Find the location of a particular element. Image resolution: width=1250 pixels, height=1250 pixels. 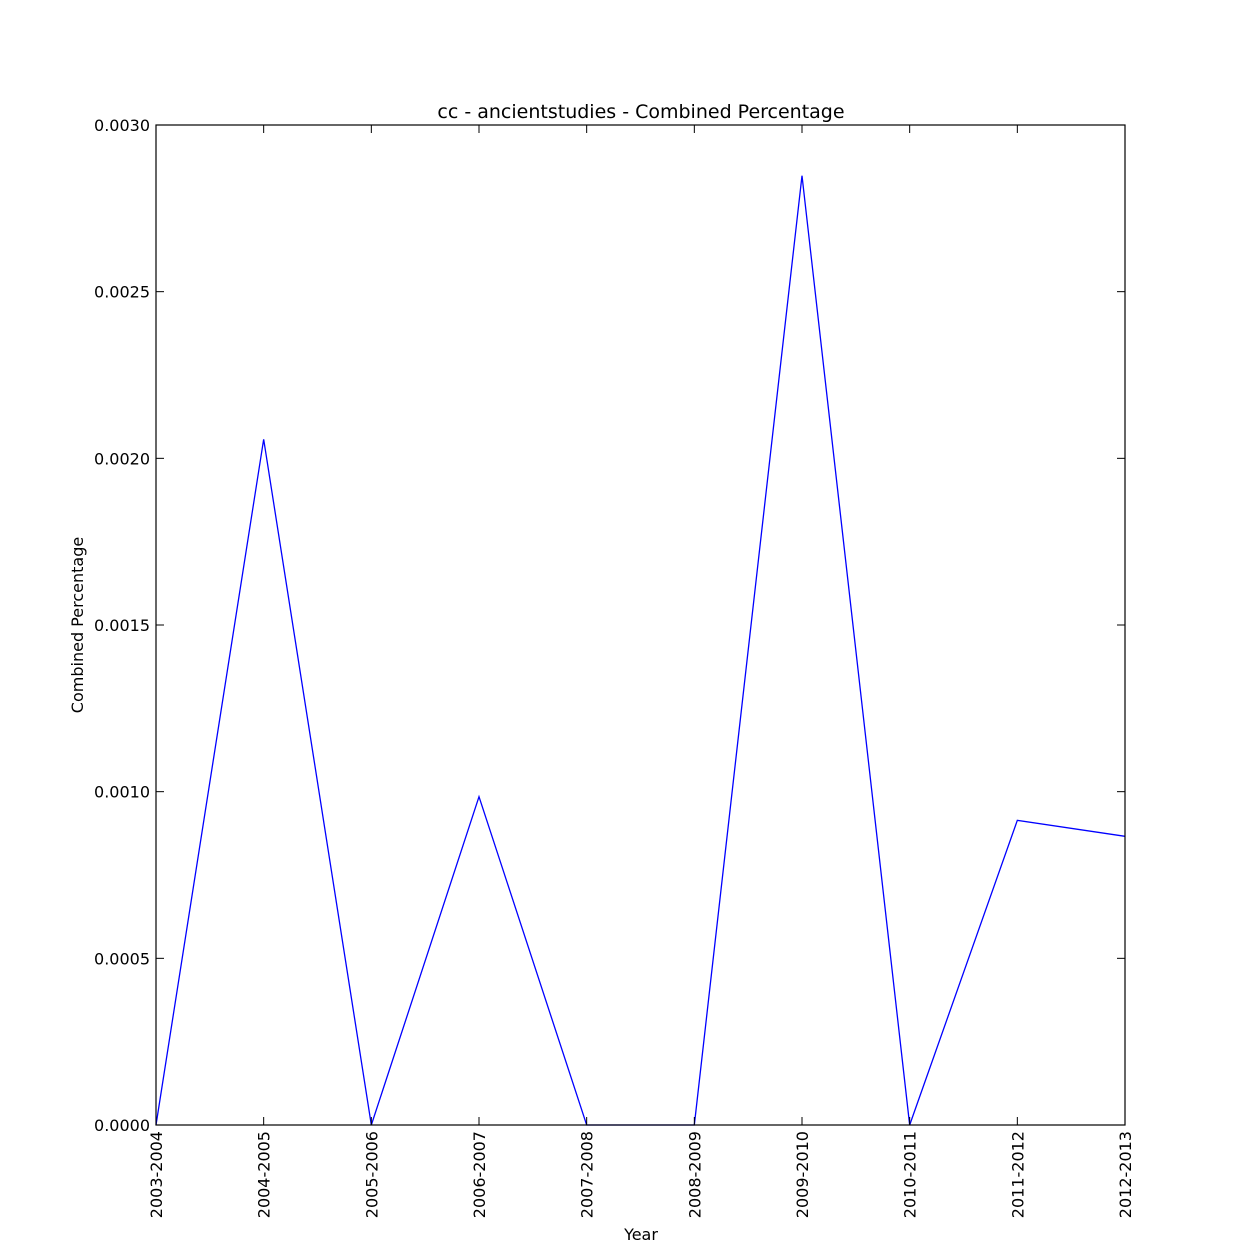

y-tick-label: 0.0025 is located at coordinates (122, 292).